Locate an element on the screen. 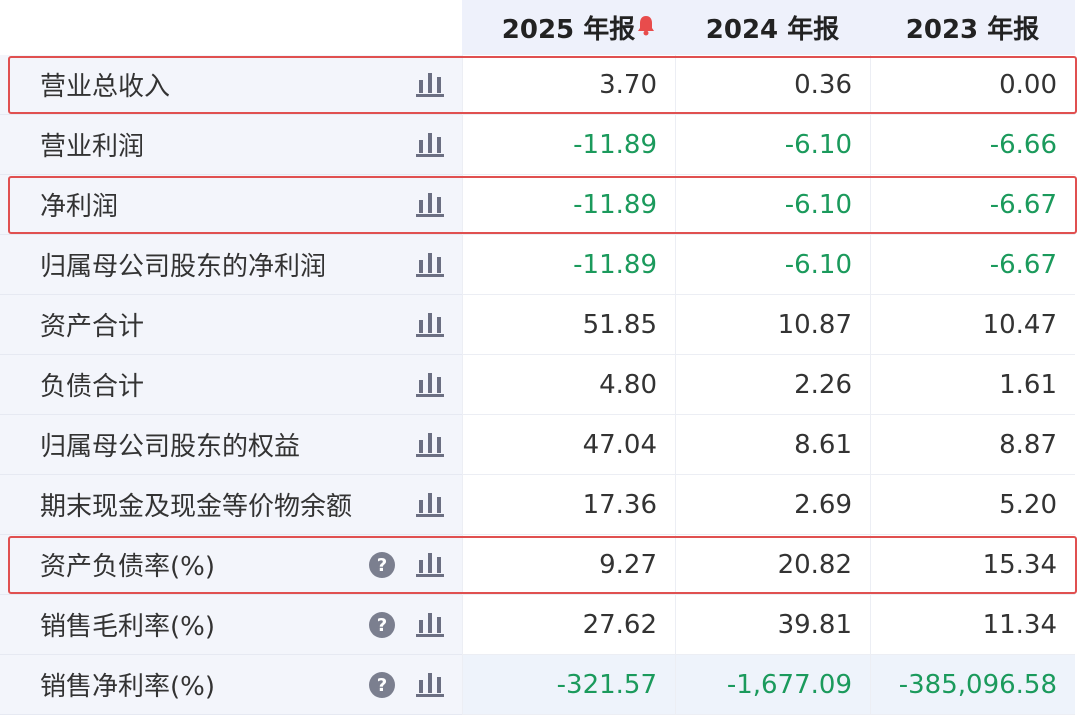 This screenshot has height=725, width=1080. row-label: 资产合计 is located at coordinates (231, 325).